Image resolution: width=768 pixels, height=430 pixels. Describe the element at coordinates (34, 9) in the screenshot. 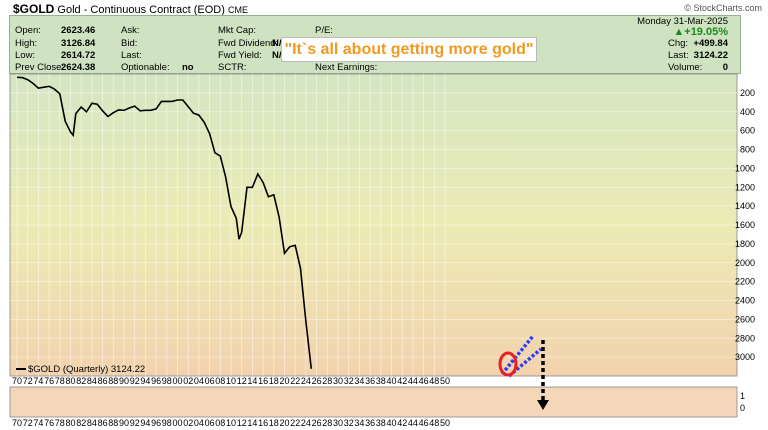

I see `symbol: $GOLD` at that location.